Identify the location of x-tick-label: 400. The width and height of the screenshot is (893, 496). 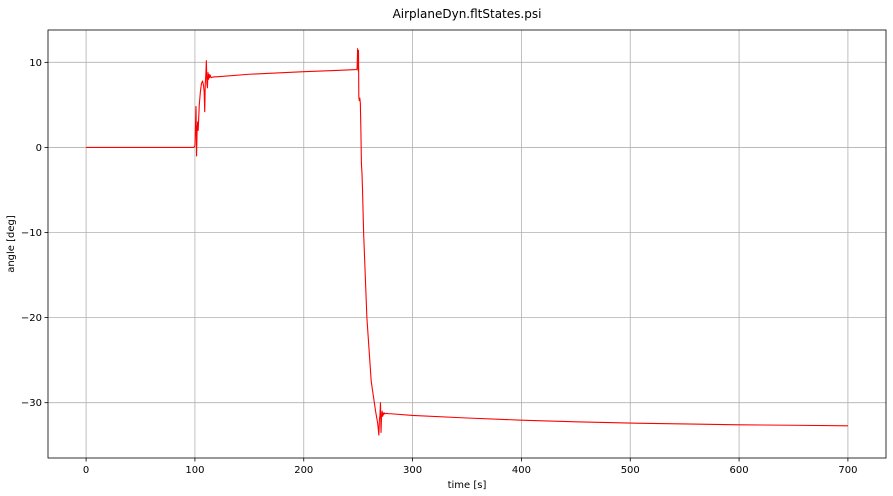
(521, 470).